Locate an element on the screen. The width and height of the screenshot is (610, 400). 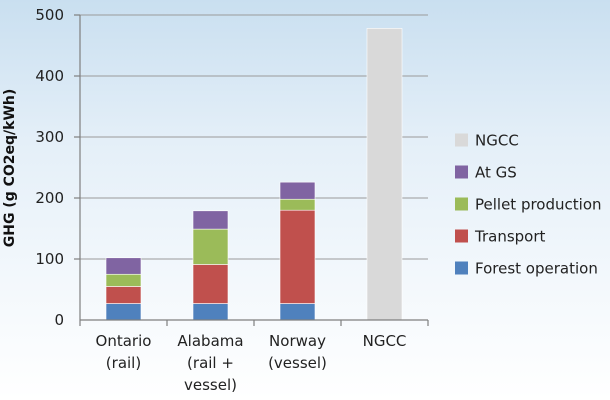
y-tick-labels: 0 100 200 300 400 500 is located at coordinates (49, 167).